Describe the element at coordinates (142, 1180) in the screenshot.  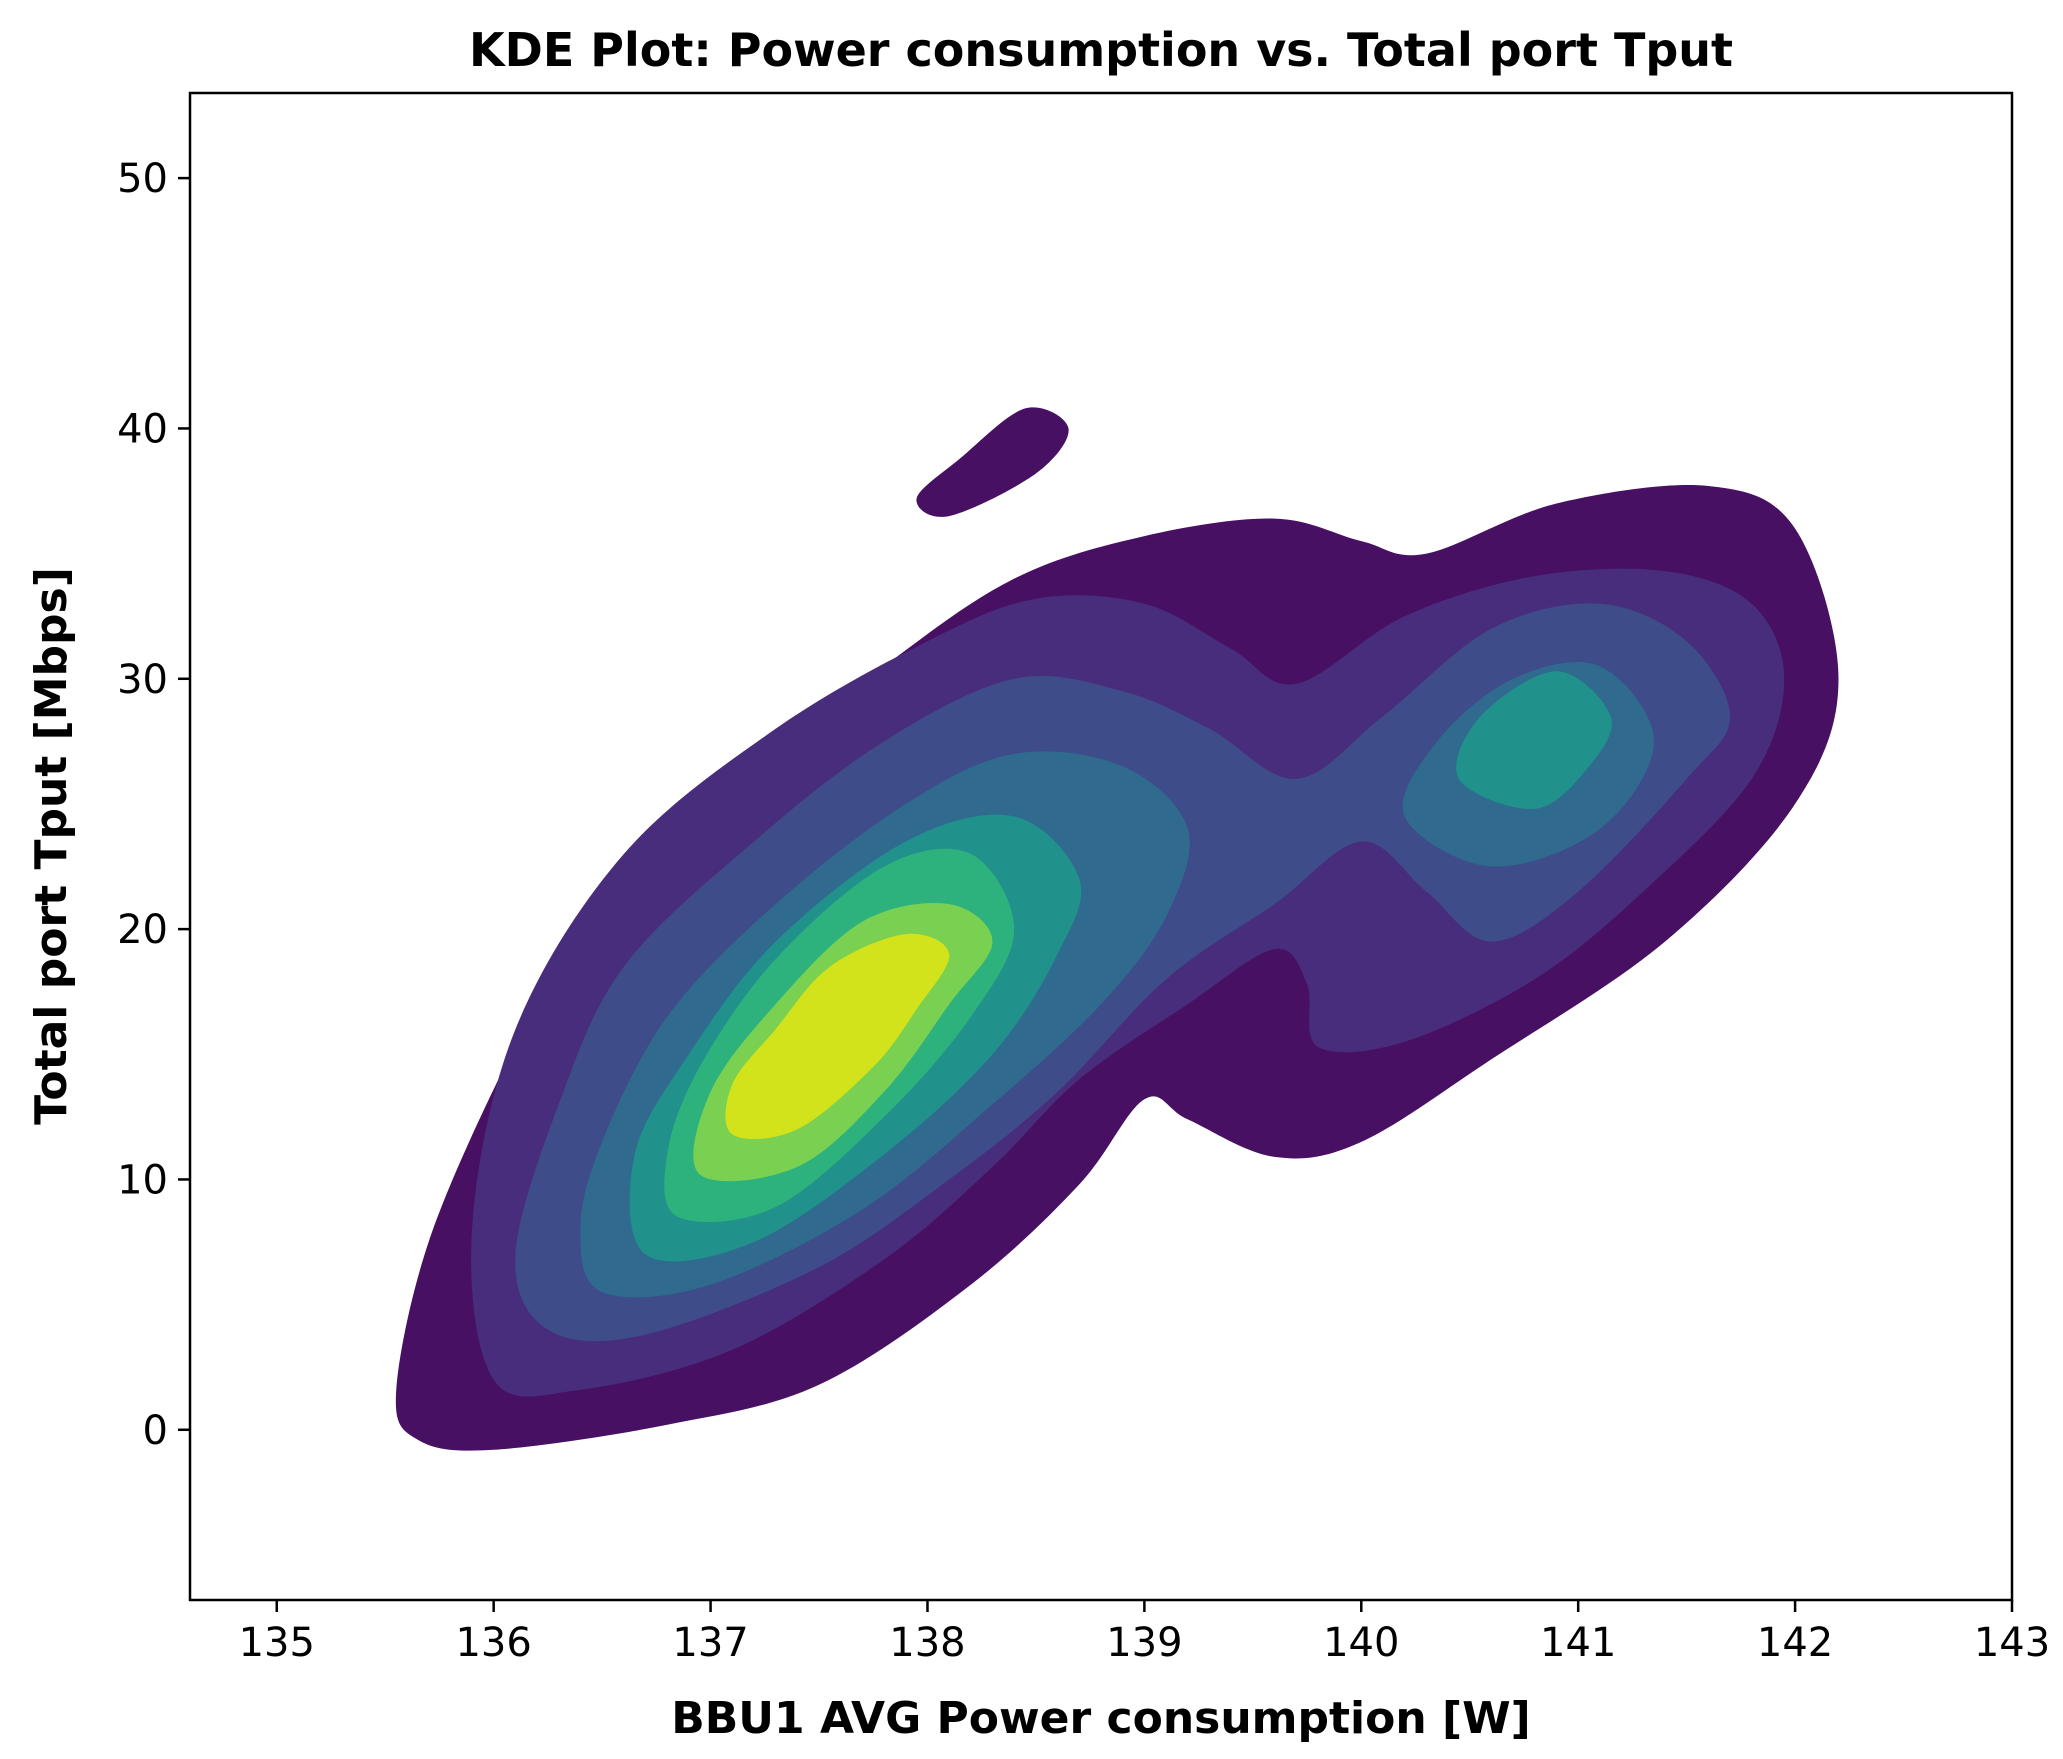
I see `y-tick-label: 10` at that location.